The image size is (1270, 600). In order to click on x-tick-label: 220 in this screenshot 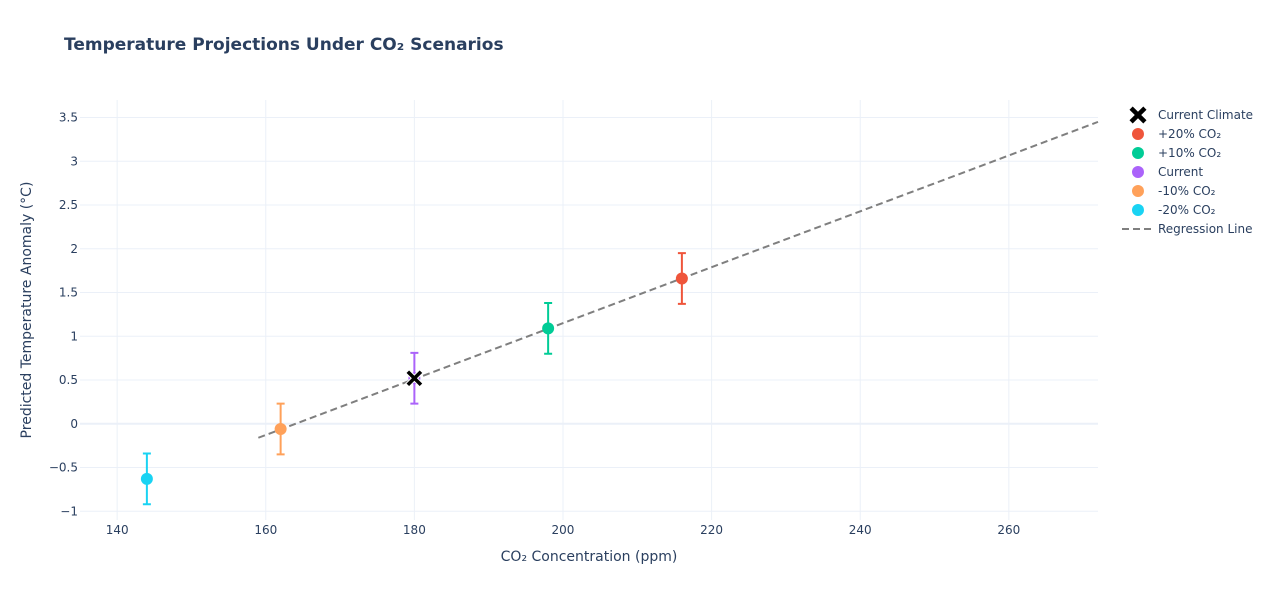, I will do `click(711, 530)`.